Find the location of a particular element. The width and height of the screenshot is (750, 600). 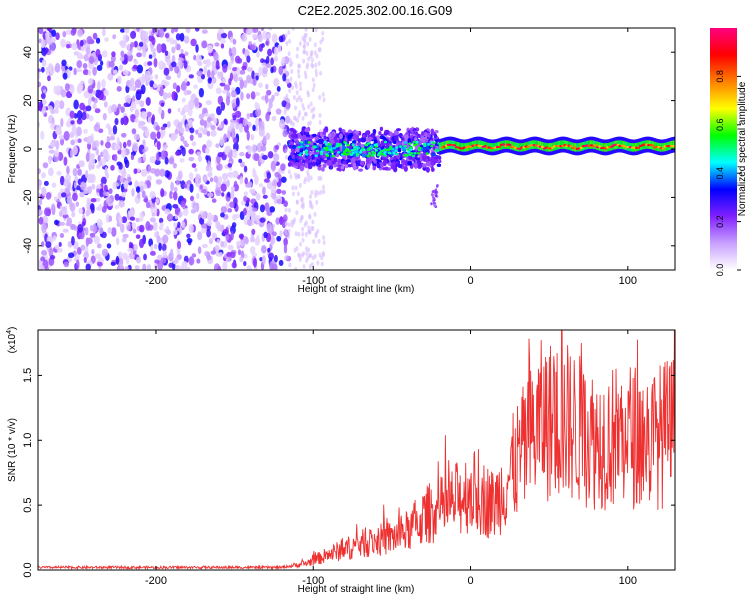

x-tick-label: 0 is located at coordinates (470, 581).